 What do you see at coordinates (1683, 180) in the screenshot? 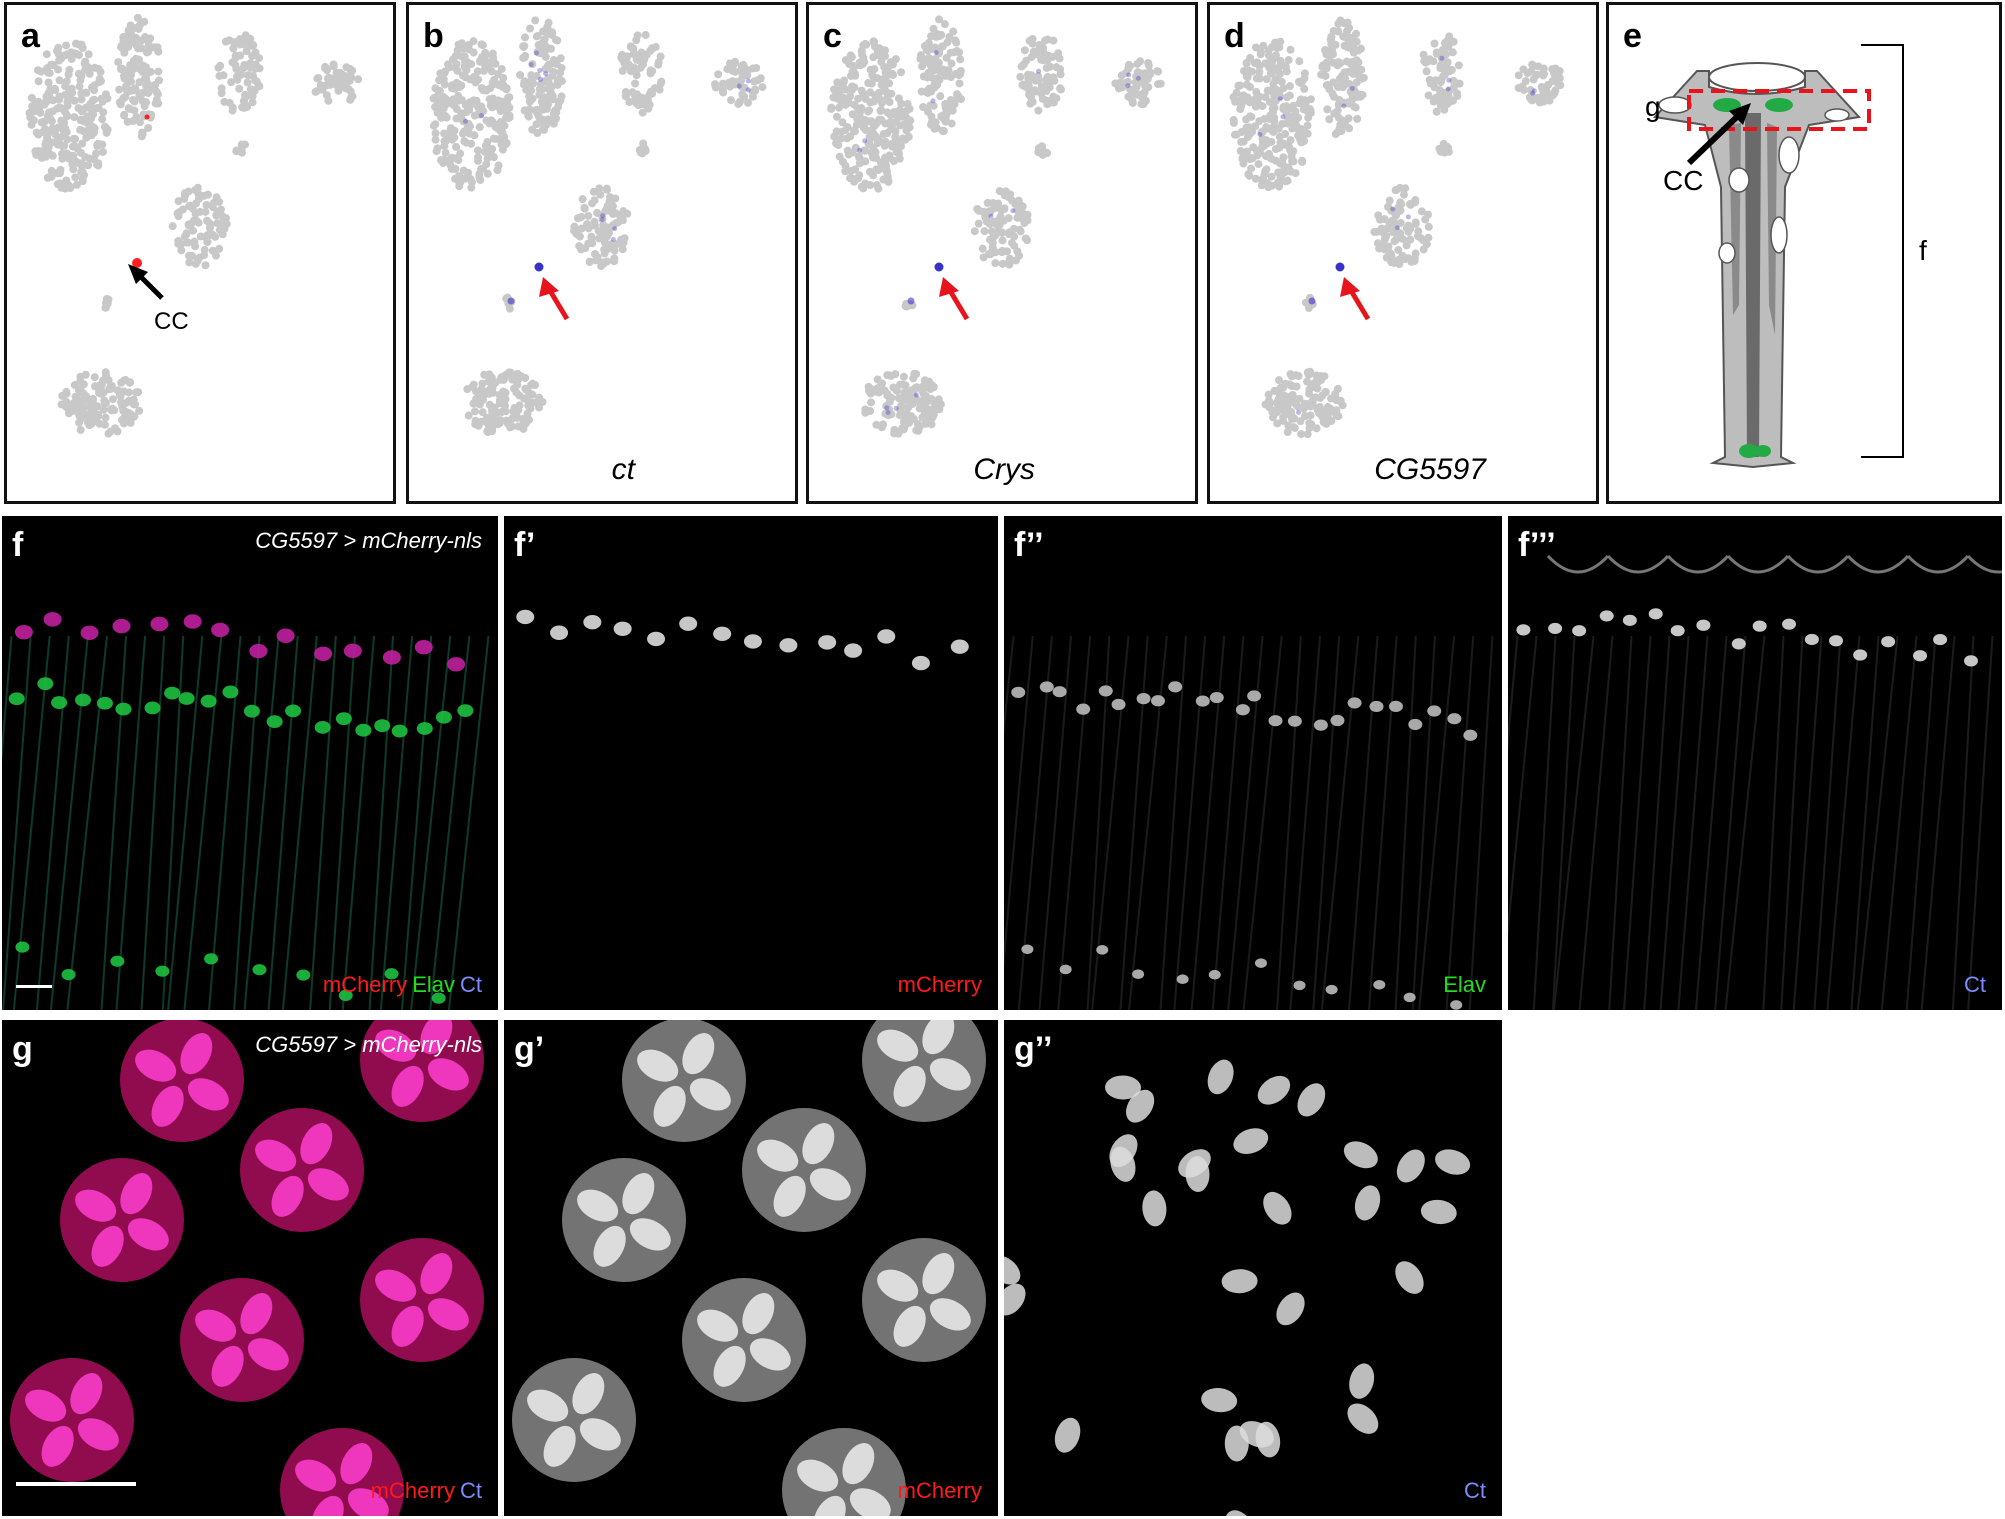
I see `cone-cell-label: CC` at bounding box center [1683, 180].